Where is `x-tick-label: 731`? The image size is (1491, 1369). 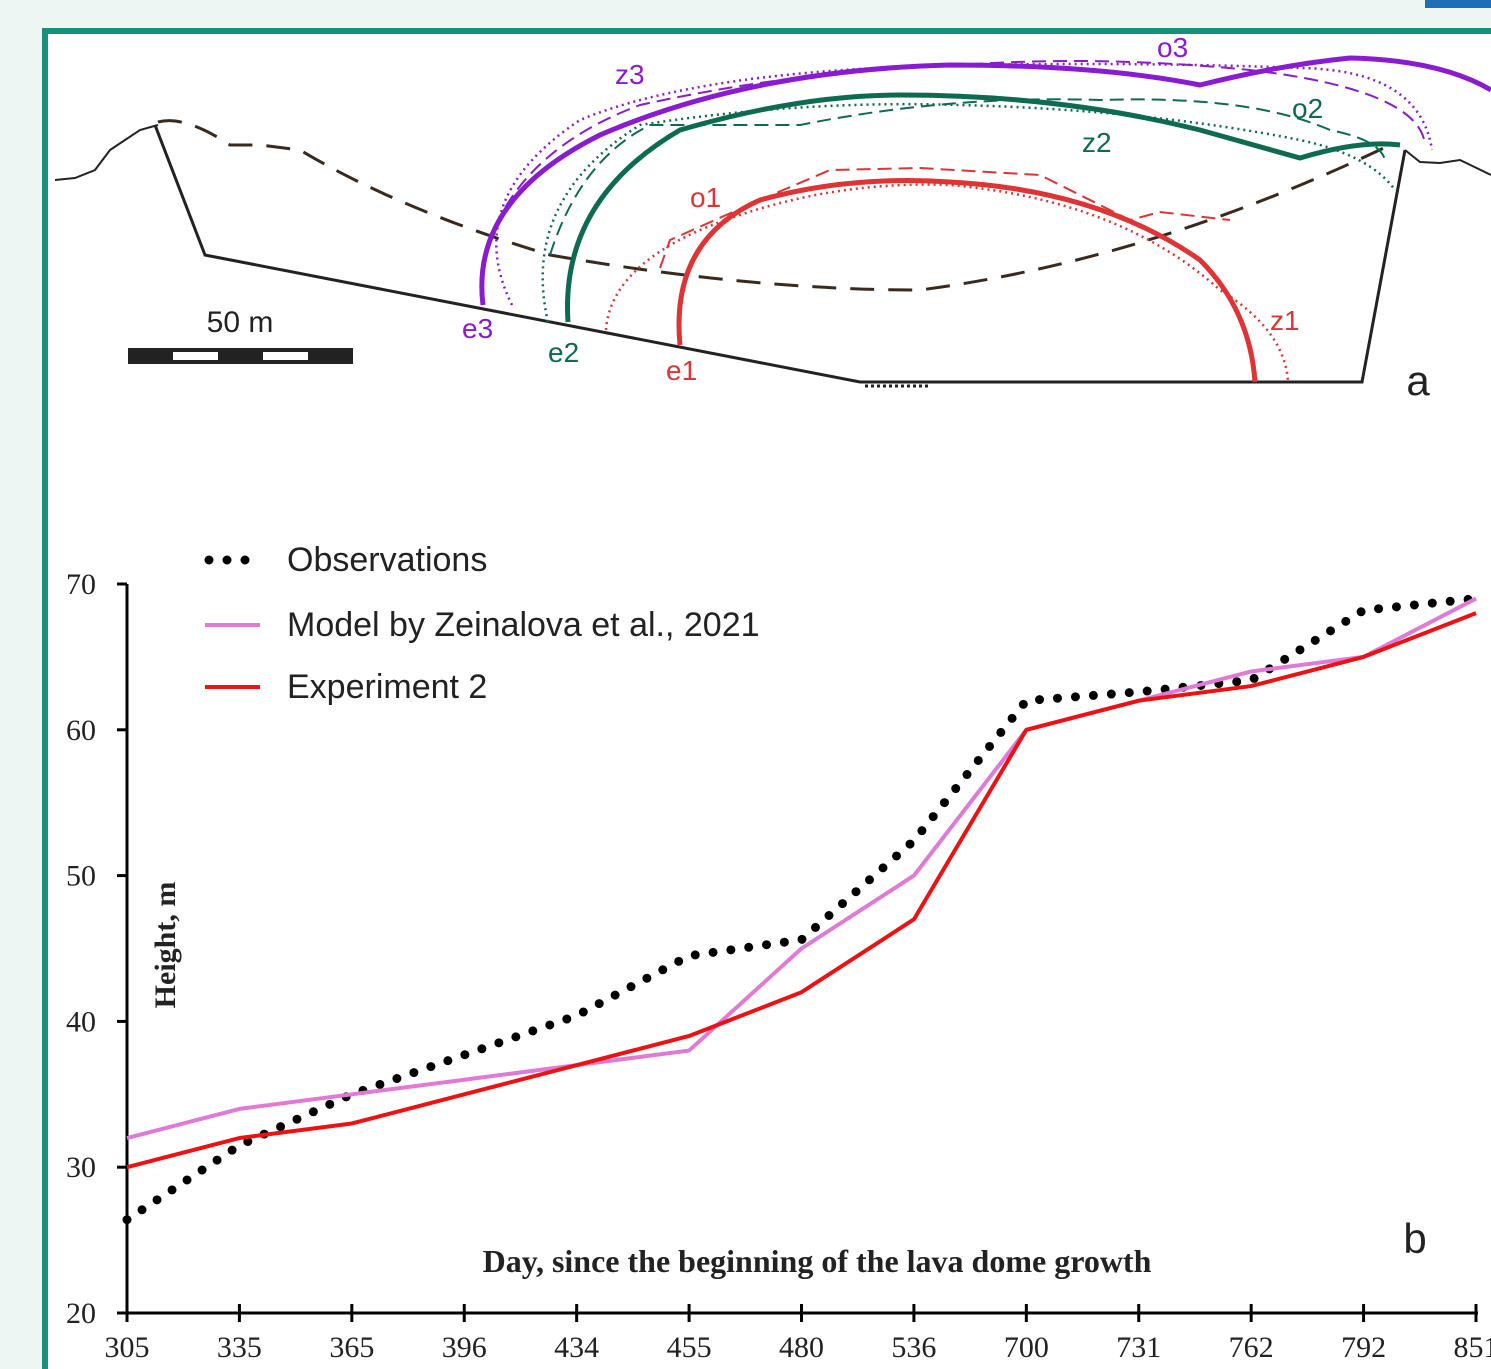
x-tick-label: 731 is located at coordinates (1138, 1347).